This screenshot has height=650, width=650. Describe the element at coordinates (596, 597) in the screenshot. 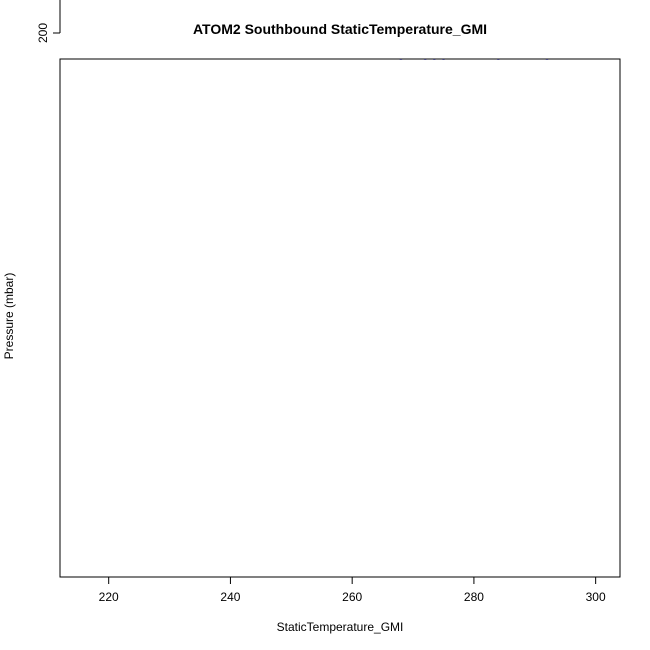

I see `x-tick-label: 300` at that location.